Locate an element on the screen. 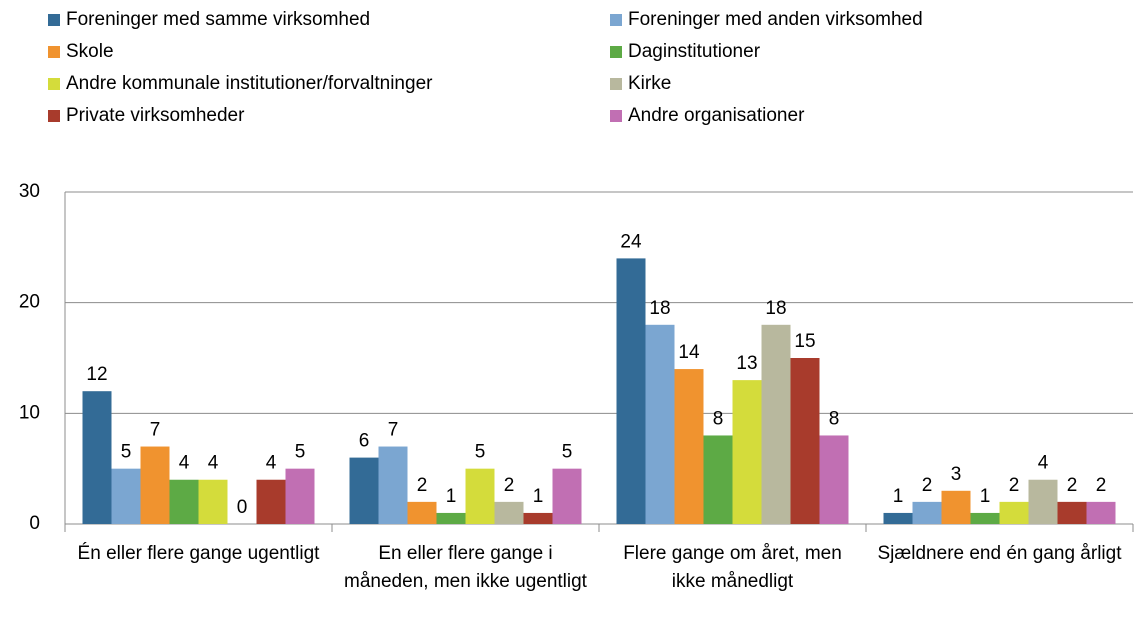 The width and height of the screenshot is (1137, 635). data-label: 13 is located at coordinates (746, 363).